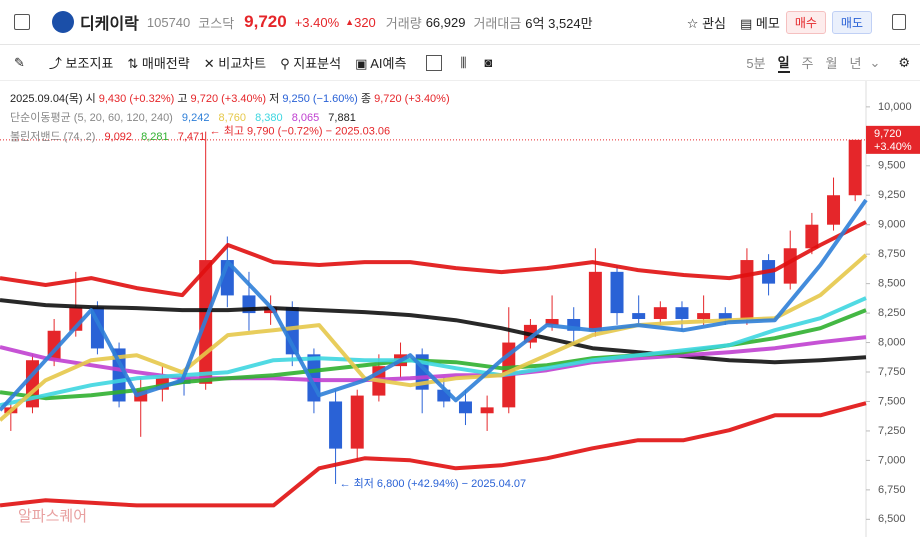 The height and width of the screenshot is (537, 920). Describe the element at coordinates (892, 460) in the screenshot. I see `y-tick-label: 7,000` at that location.